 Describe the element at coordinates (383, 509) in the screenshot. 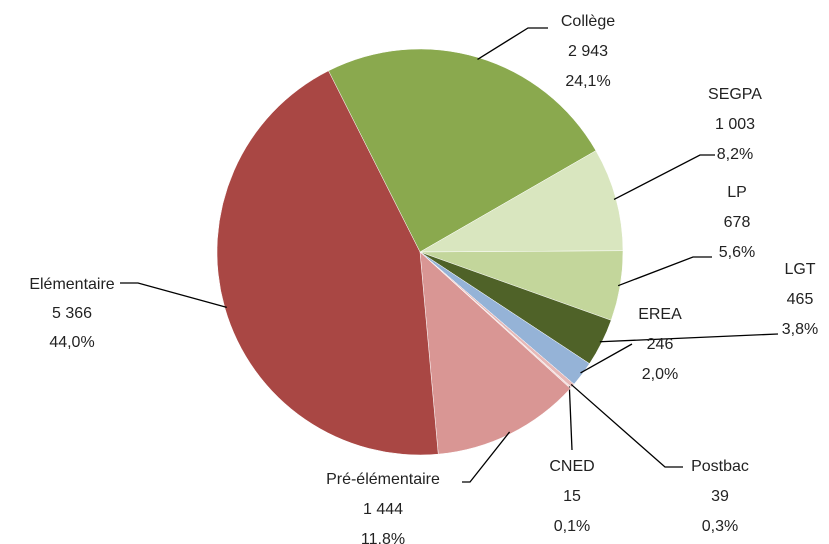

I see `value-label: 1 444` at that location.